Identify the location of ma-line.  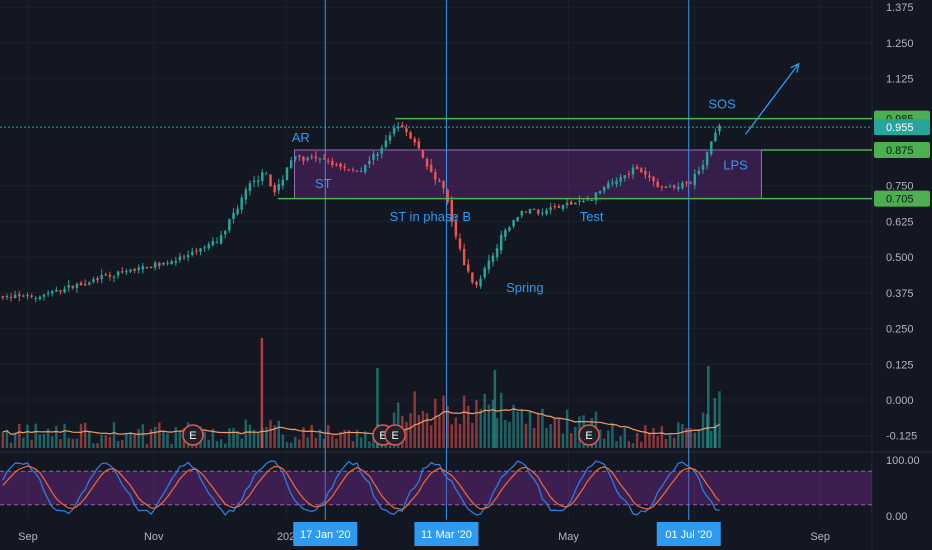
(361, 422).